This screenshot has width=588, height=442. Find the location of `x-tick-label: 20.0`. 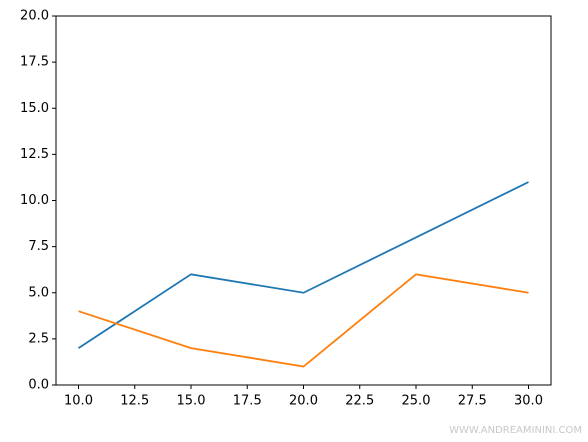

x-tick-label: 20.0 is located at coordinates (303, 401).